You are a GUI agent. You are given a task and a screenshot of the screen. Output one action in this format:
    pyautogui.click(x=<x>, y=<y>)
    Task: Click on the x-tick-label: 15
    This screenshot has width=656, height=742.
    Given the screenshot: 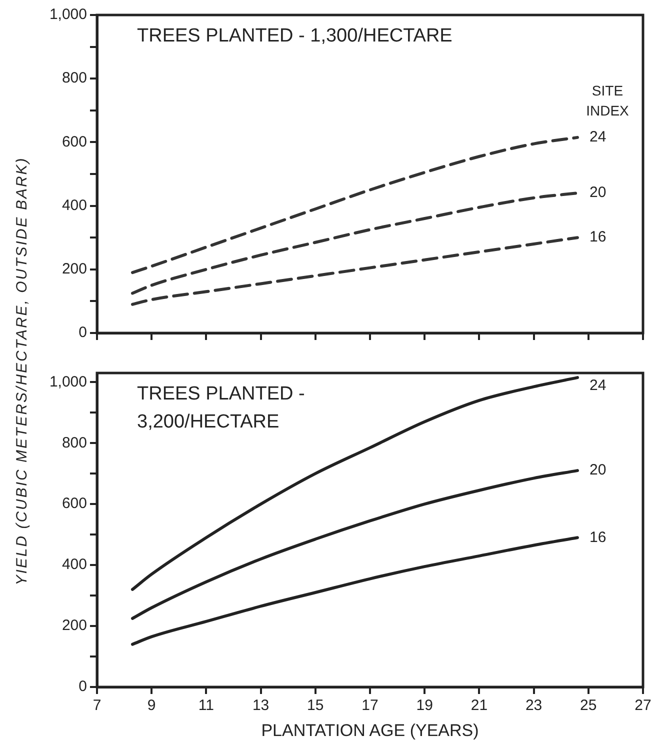 What is the action you would take?
    pyautogui.click(x=315, y=705)
    